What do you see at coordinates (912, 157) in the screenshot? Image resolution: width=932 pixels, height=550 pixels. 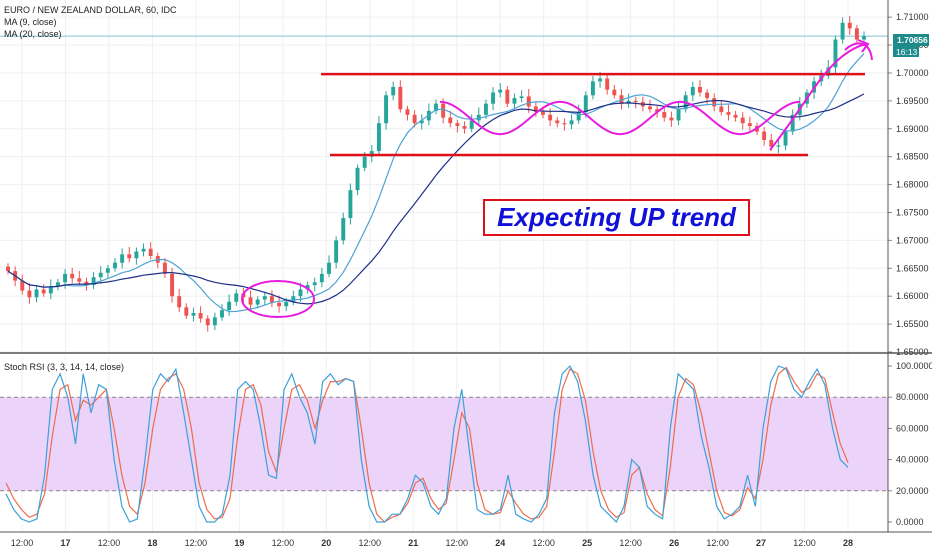 I see `y-tick-label: 1.68500` at bounding box center [912, 157].